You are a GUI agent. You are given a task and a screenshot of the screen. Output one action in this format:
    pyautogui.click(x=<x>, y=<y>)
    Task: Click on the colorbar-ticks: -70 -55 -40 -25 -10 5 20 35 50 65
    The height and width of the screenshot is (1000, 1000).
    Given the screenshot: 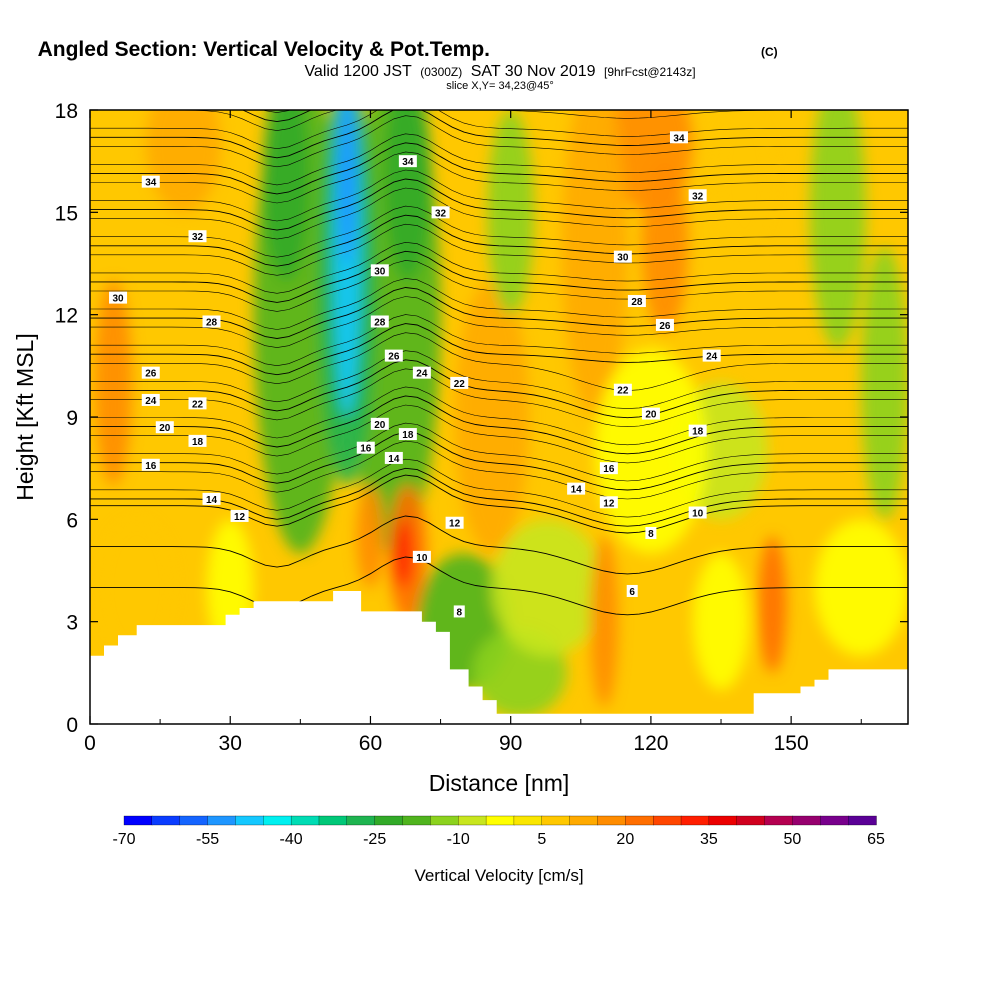 What is the action you would take?
    pyautogui.click(x=498, y=839)
    